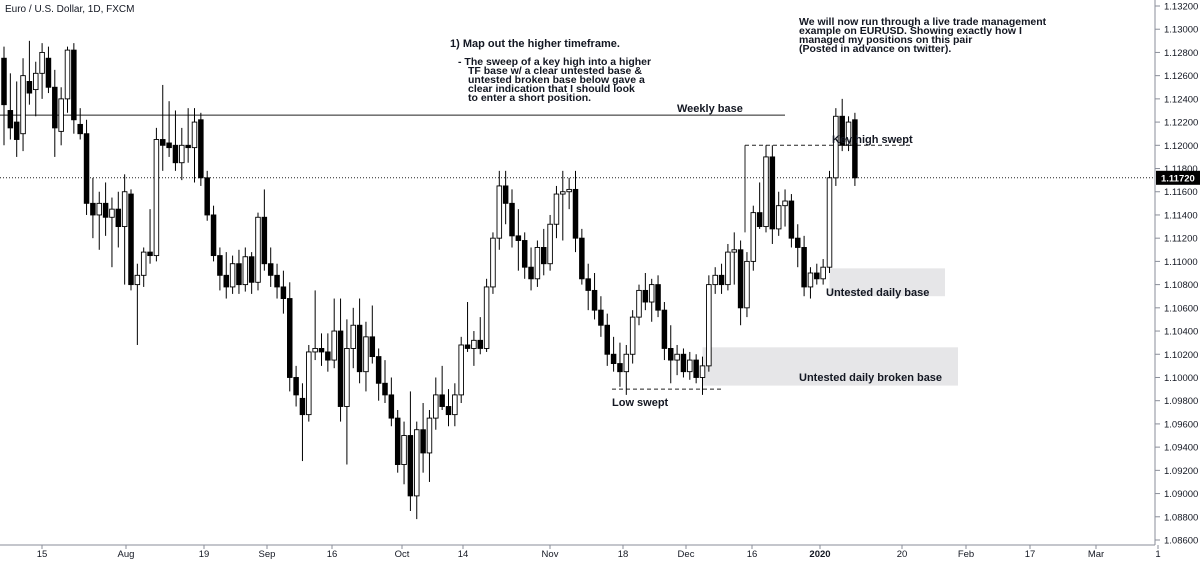 Image resolution: width=1200 pixels, height=563 pixels. I want to click on price-tick-label: 1.09600, so click(1181, 424).